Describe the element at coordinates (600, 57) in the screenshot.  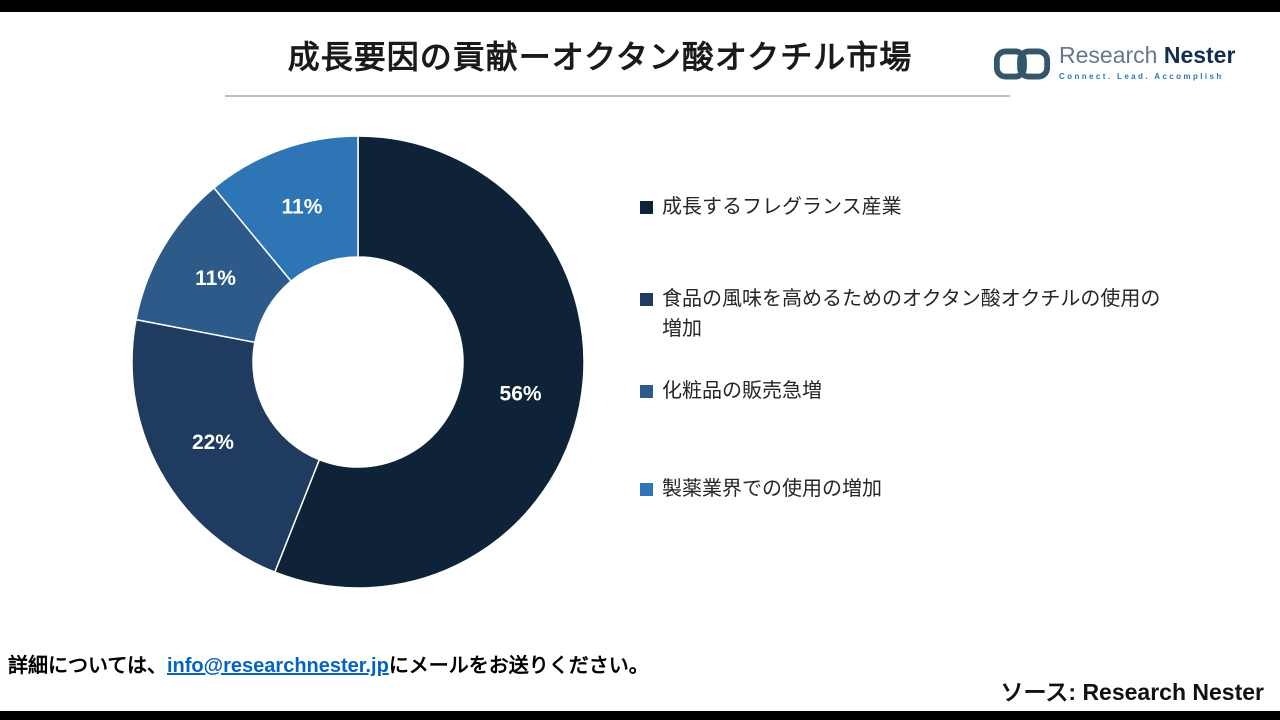
I see `page-title: 成長要因の貢献ーオクタン酸オクチル市場` at that location.